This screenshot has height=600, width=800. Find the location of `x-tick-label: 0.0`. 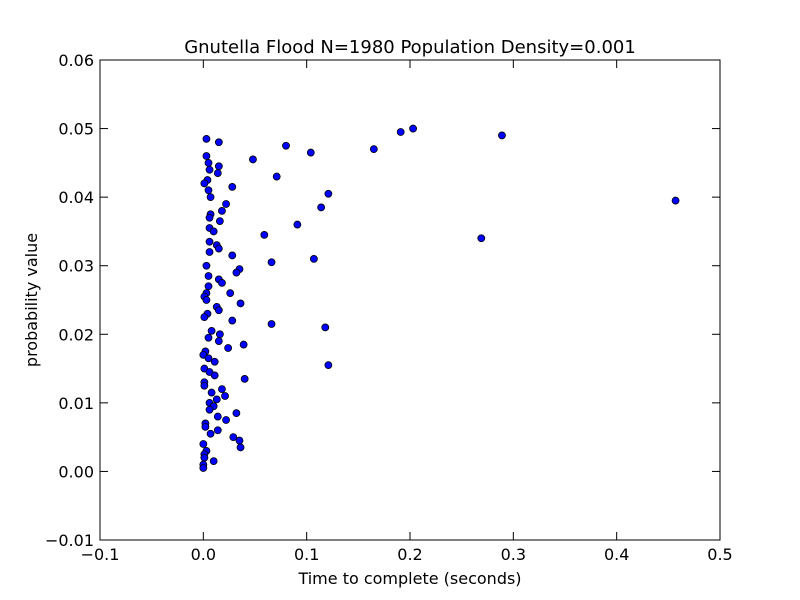

x-tick-label: 0.0 is located at coordinates (203, 554).